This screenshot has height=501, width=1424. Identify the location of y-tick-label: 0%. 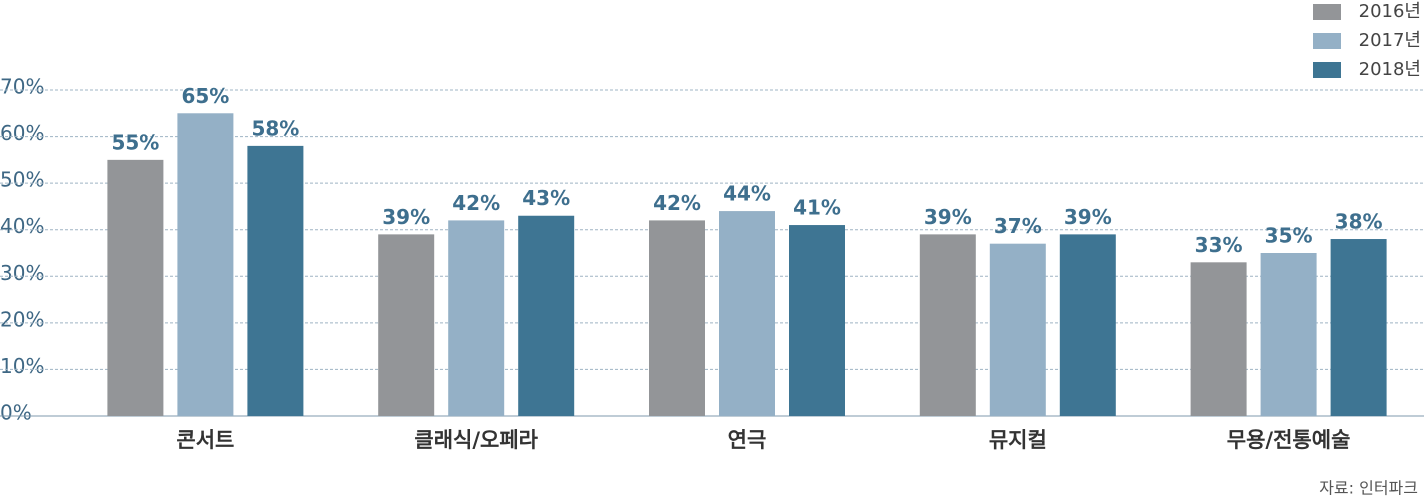
(16, 413).